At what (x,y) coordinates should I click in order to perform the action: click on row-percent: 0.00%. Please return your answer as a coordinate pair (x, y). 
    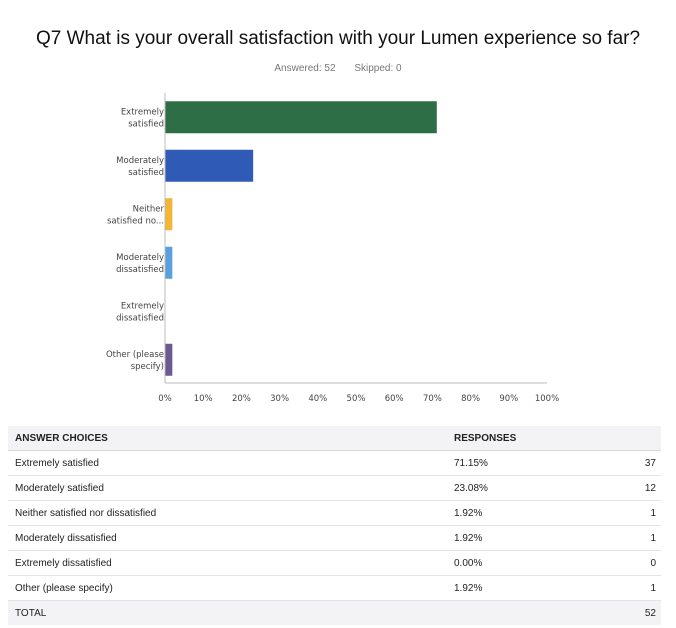
    Looking at the image, I should click on (468, 563).